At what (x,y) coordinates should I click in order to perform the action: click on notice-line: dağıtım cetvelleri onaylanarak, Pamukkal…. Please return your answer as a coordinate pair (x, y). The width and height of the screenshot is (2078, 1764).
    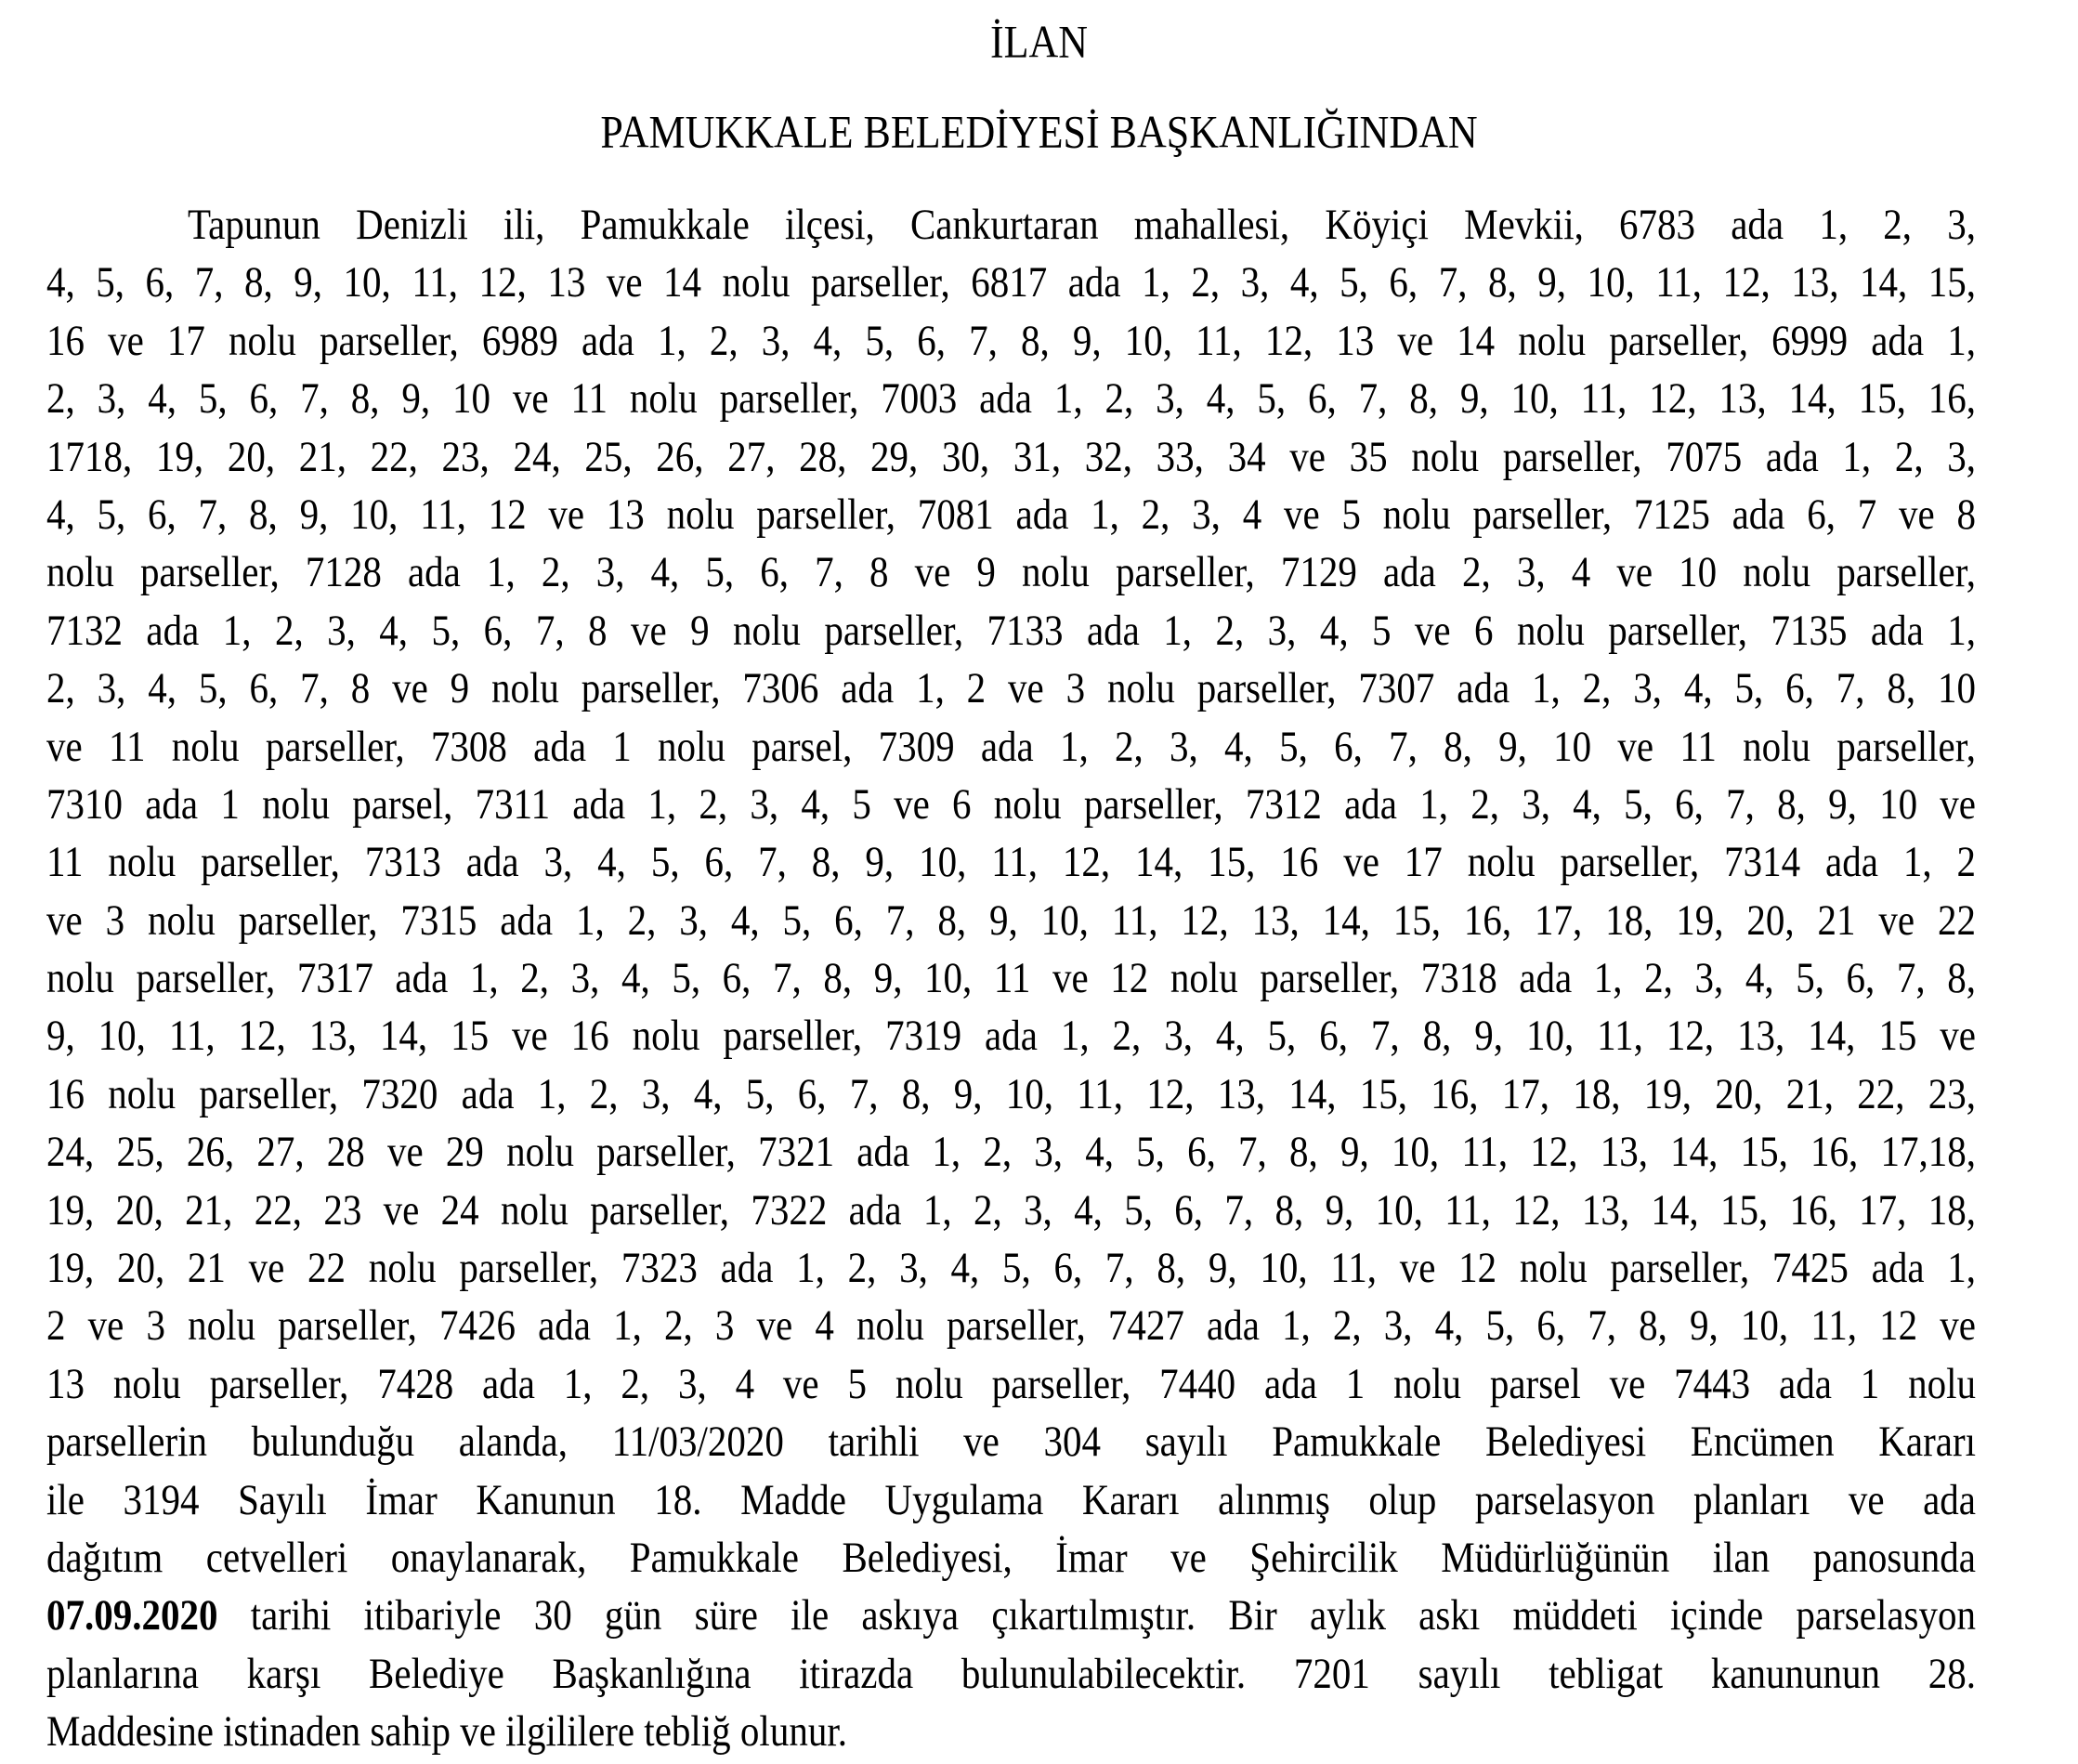
    Looking at the image, I should click on (1011, 1557).